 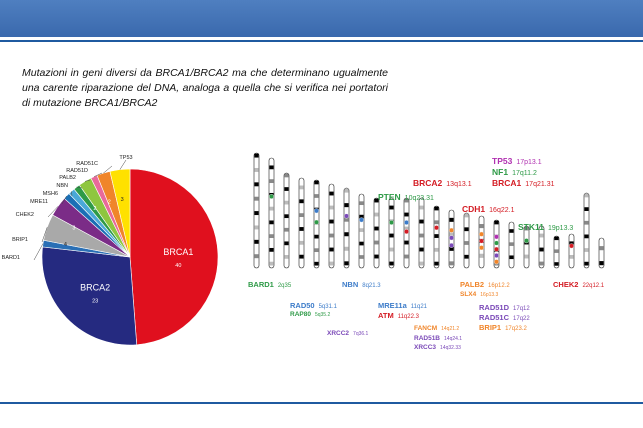 I want to click on gene-name: BRCA2, so click(x=428, y=183).